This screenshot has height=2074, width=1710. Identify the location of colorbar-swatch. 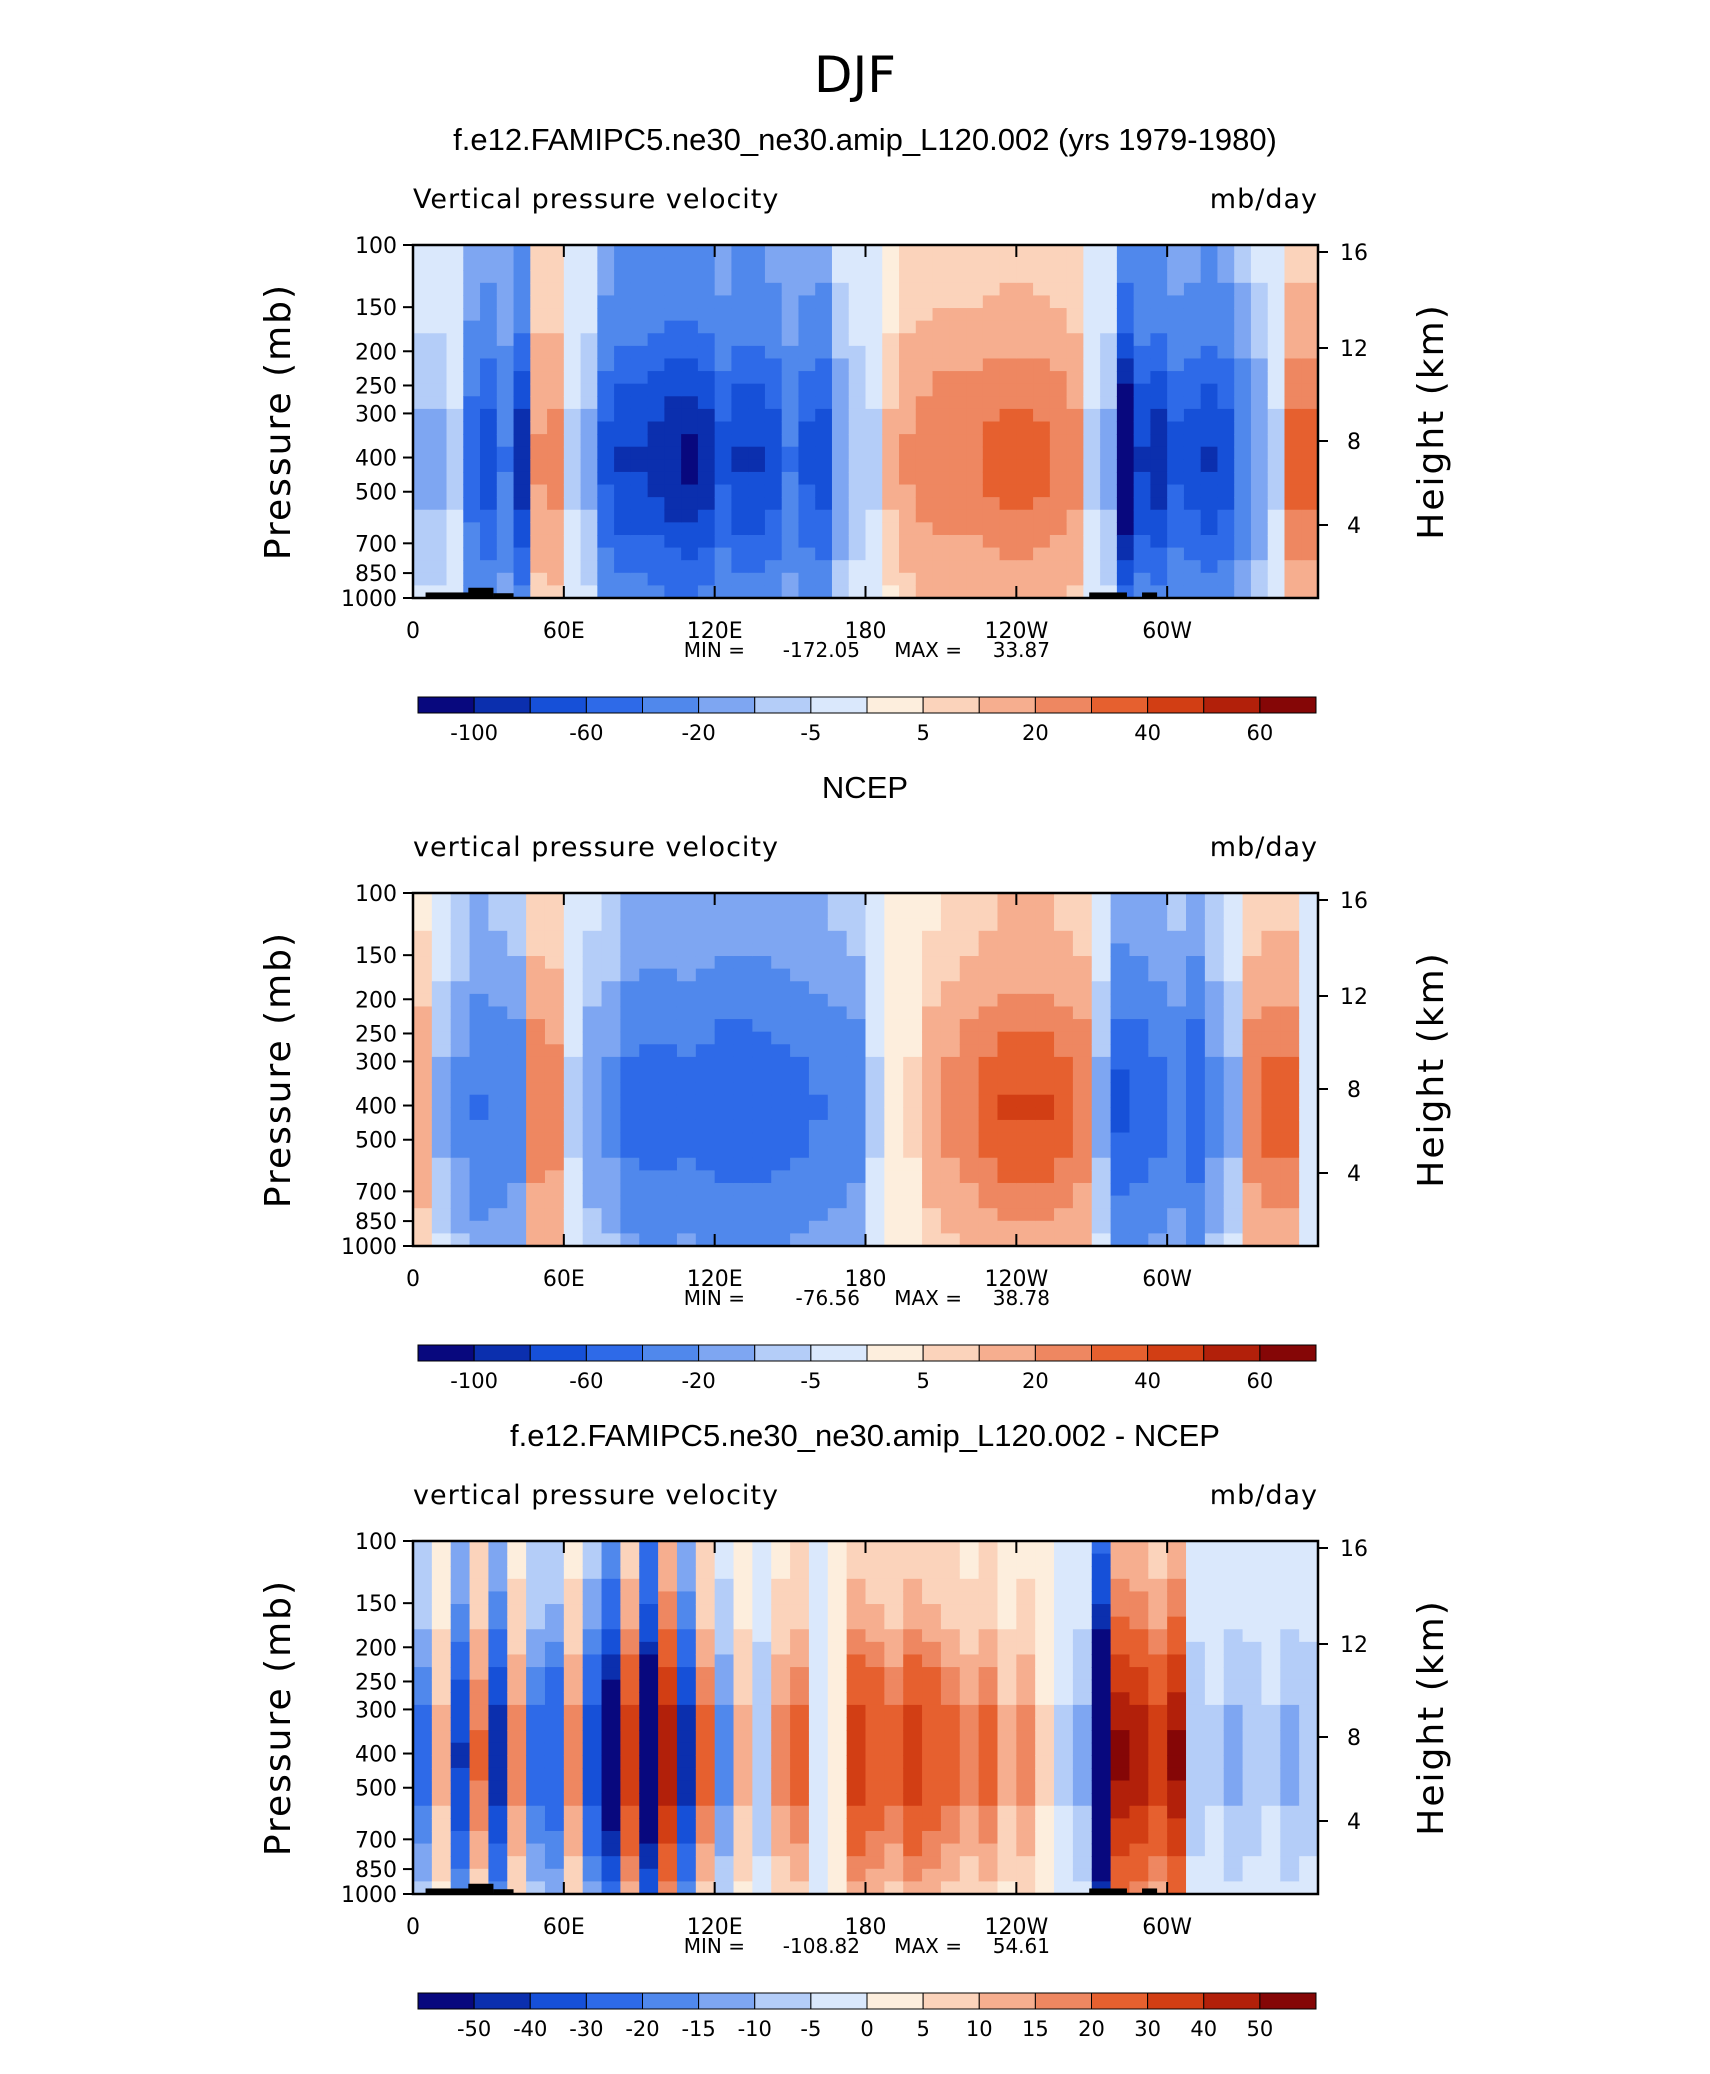
(502, 1353).